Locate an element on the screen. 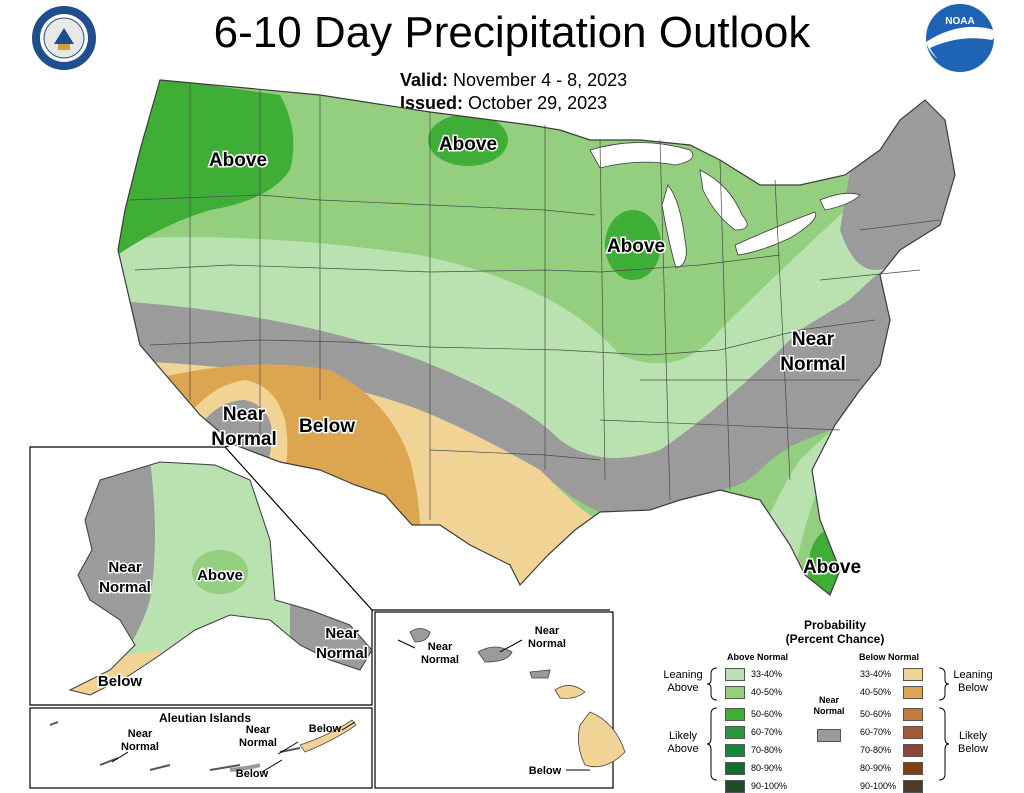  label-alaska-normal: Normal is located at coordinates (125, 587).